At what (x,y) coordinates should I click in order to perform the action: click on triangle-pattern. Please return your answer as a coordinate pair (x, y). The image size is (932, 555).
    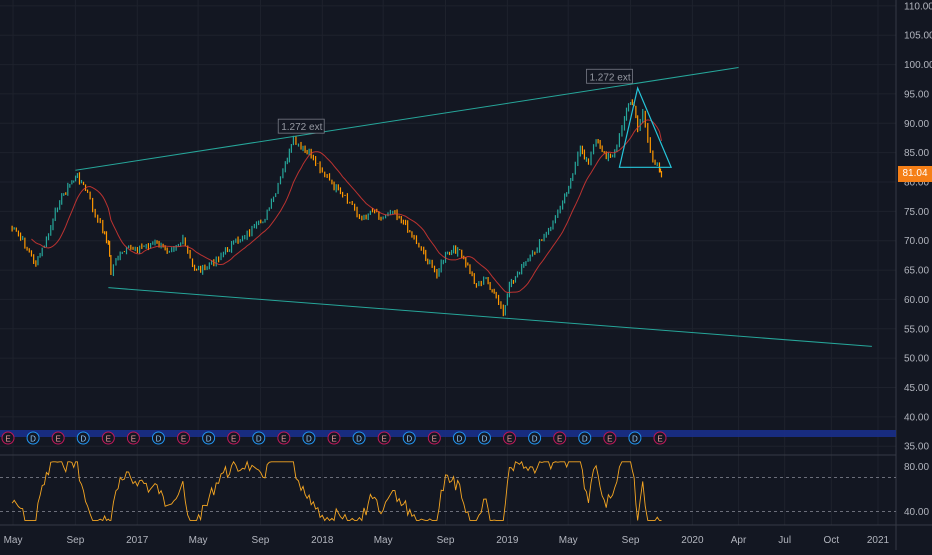
    Looking at the image, I should click on (645, 127).